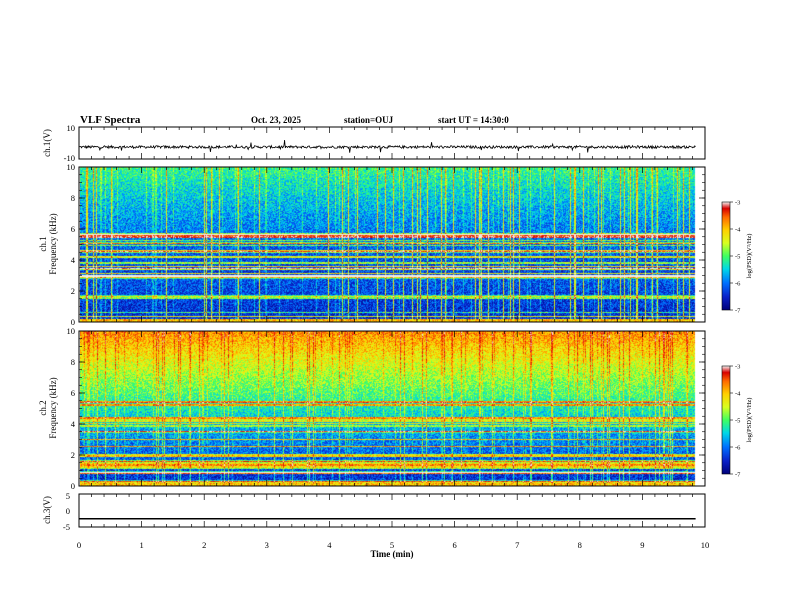  Describe the element at coordinates (53, 243) in the screenshot. I see `ch1-spectrogram-ylabel-frequency: Frequency (kHz)` at that location.